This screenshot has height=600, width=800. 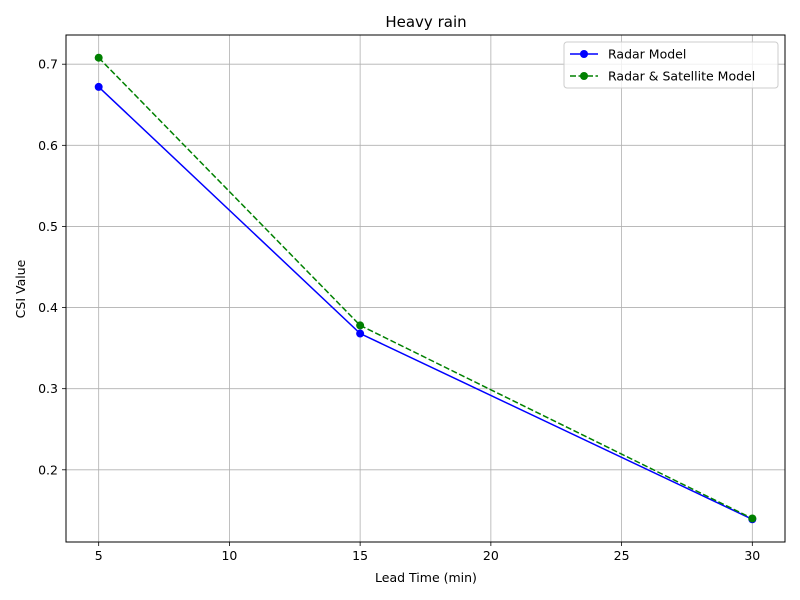 I want to click on x-tick-label: 15, so click(x=360, y=555).